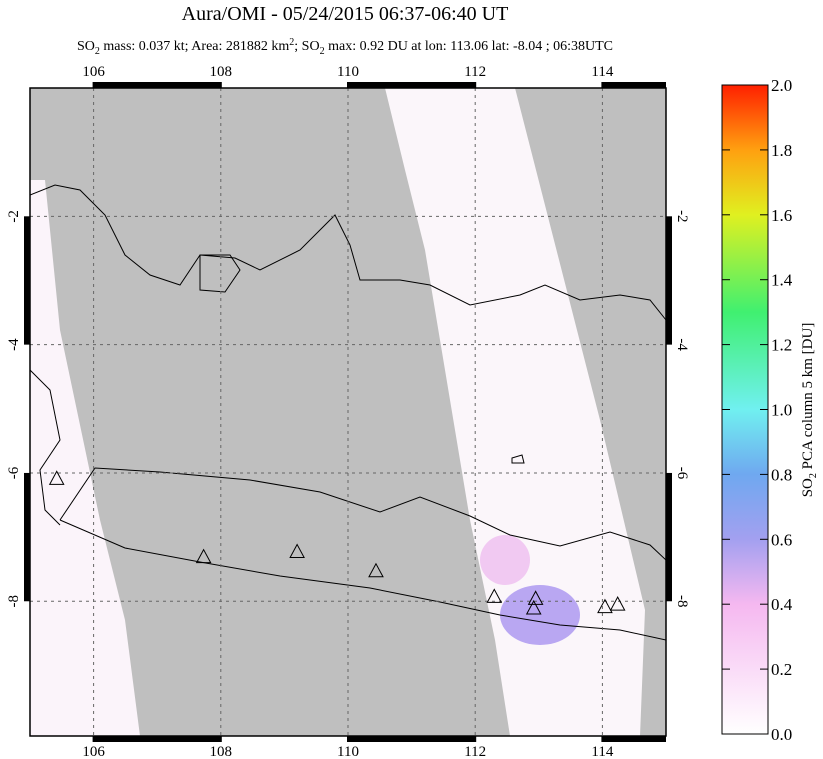  I want to click on colorbar-tick-label: 1.8, so click(781, 150).